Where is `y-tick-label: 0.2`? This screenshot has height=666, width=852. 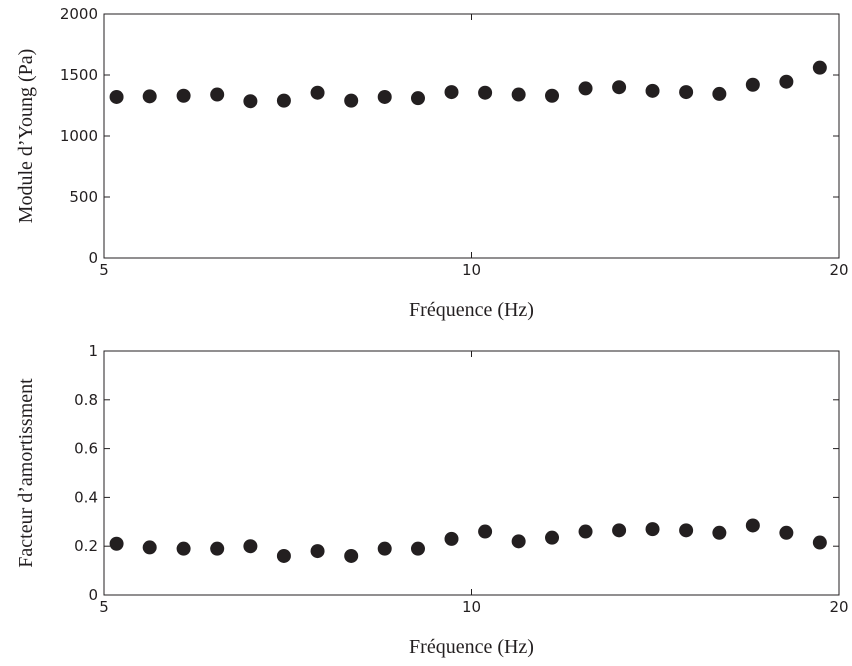 y-tick-label: 0.2 is located at coordinates (86, 546).